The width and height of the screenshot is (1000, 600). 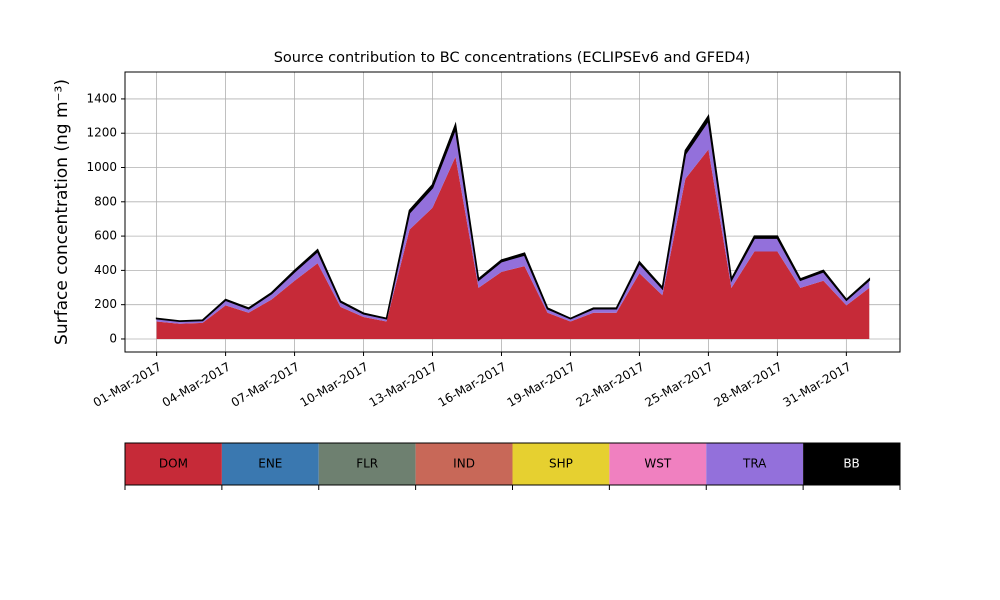 What do you see at coordinates (748, 385) in the screenshot?
I see `x-tick-label: 28-Mar-2017` at bounding box center [748, 385].